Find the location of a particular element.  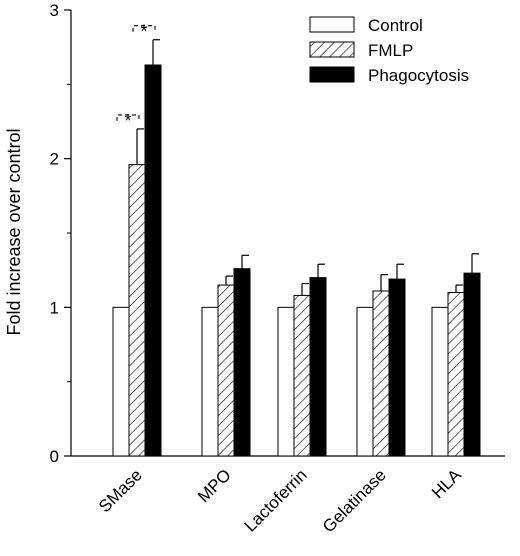

y-tick-label: 2 is located at coordinates (54, 159).